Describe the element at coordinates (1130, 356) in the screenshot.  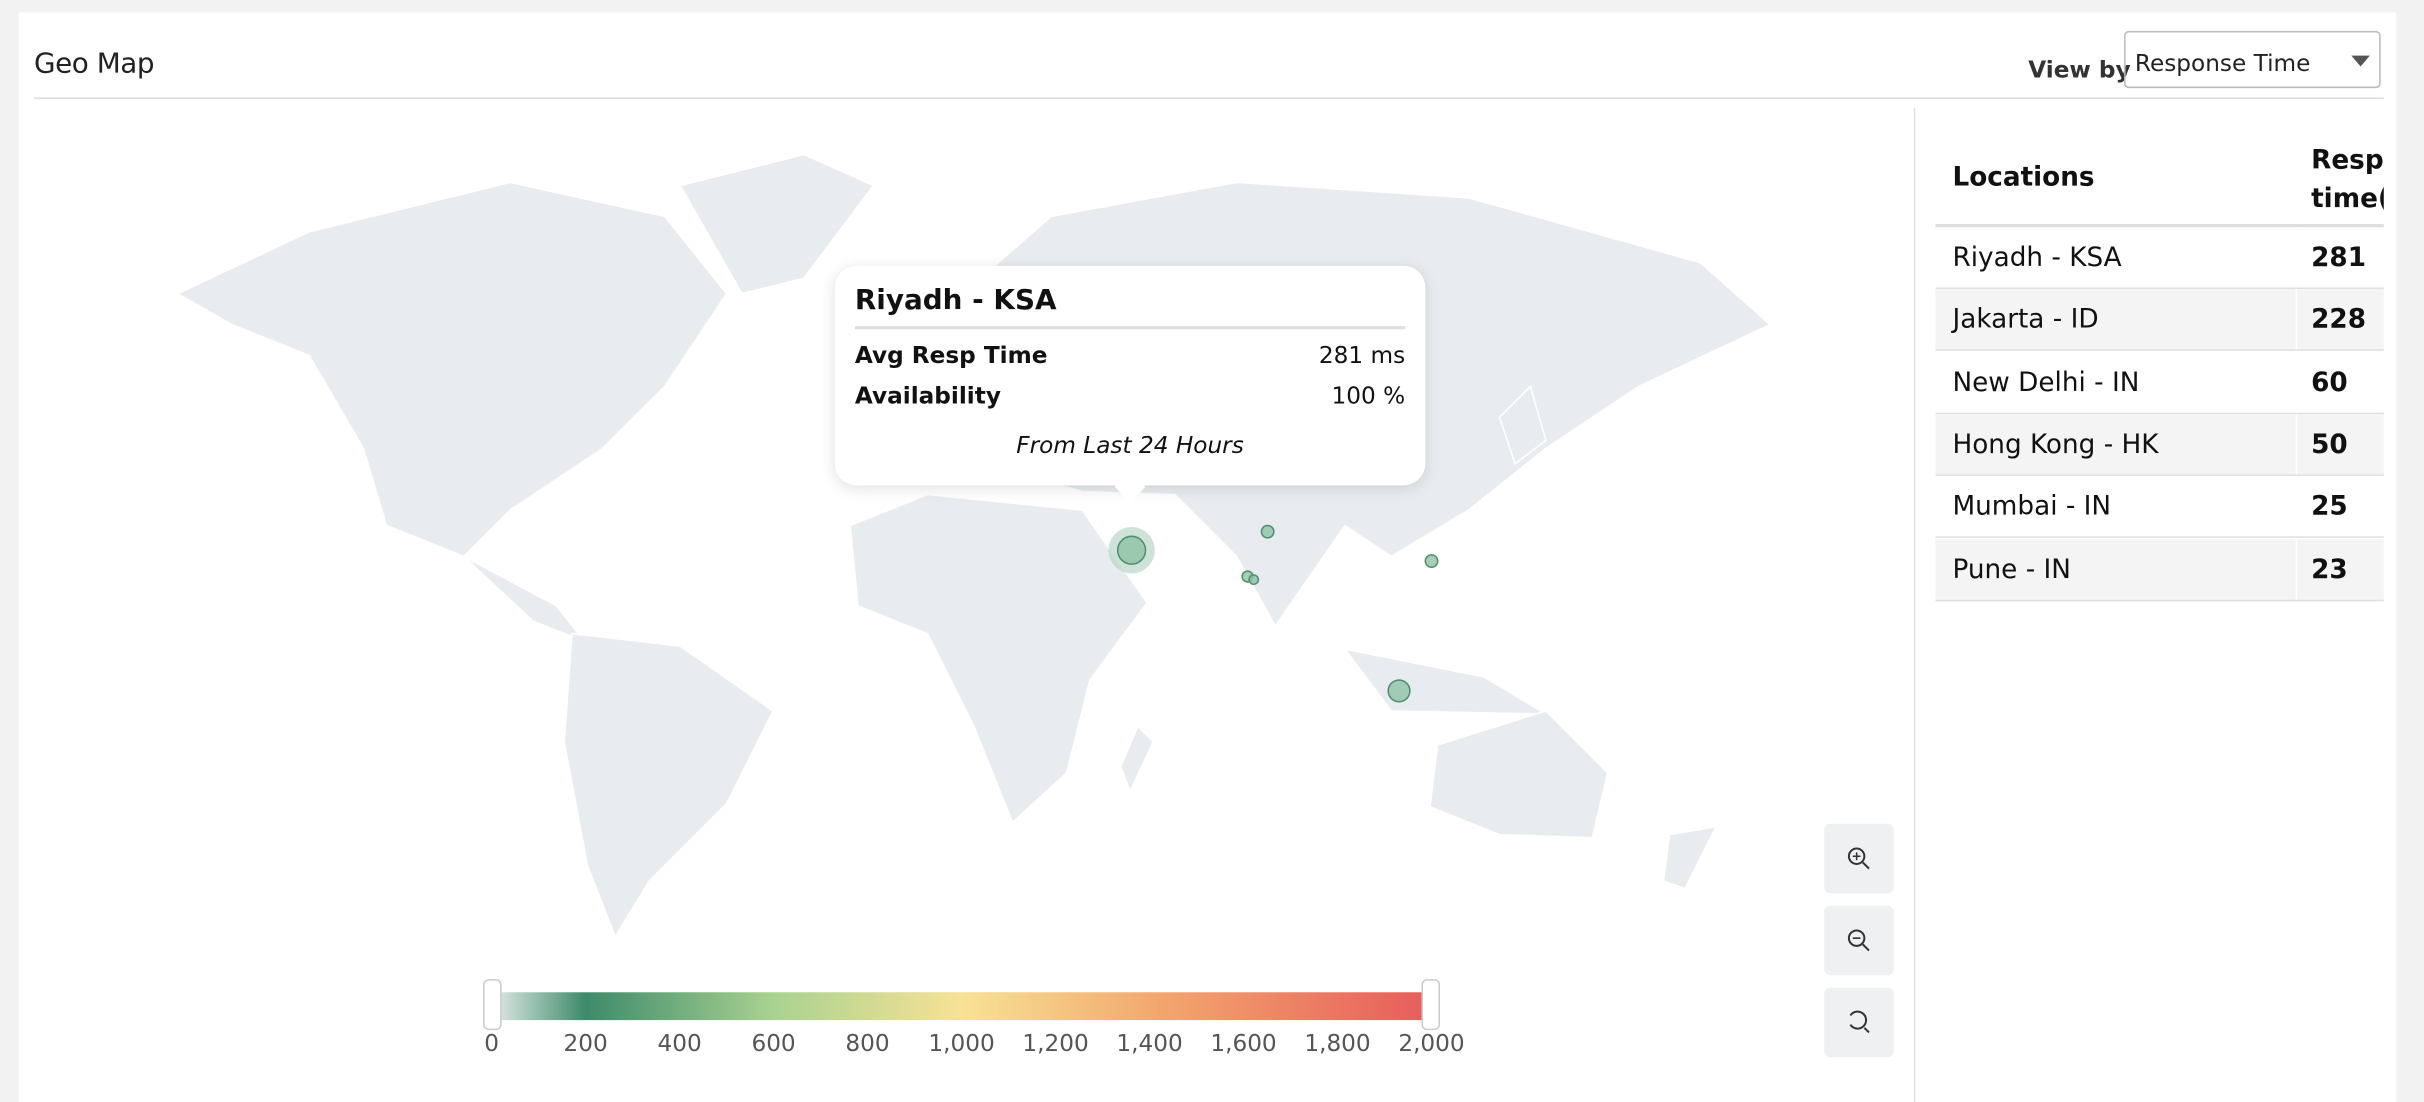
I see `tooltip-row: Avg Resp Time 281 ms` at that location.